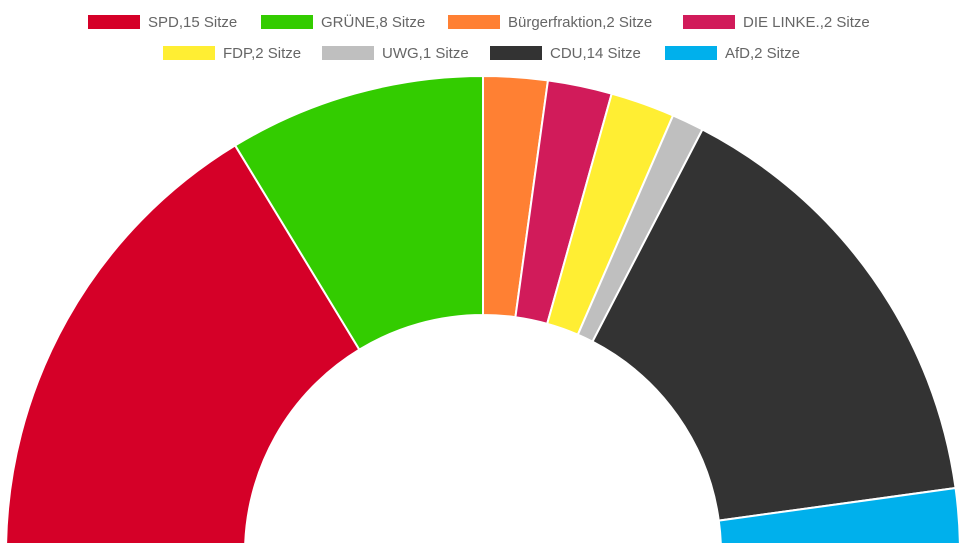 The height and width of the screenshot is (543, 966). Describe the element at coordinates (762, 53) in the screenshot. I see `legend-label: AfD,2 Sitze` at that location.